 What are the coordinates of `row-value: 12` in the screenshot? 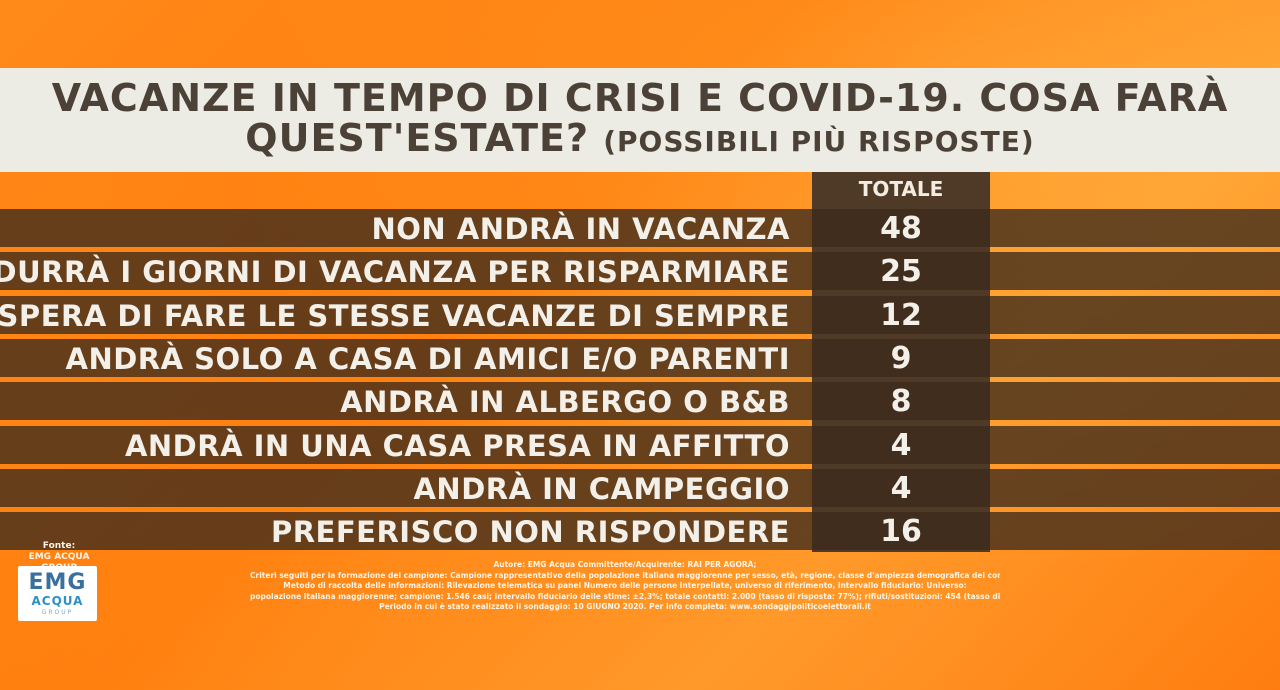 It's located at (901, 315).